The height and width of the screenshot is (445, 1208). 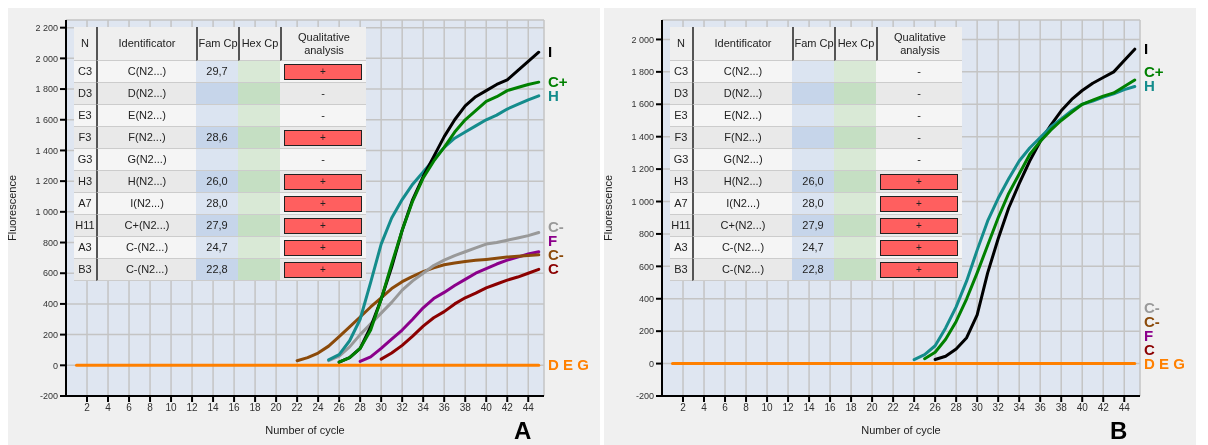 I want to click on text: A, so click(x=523, y=430).